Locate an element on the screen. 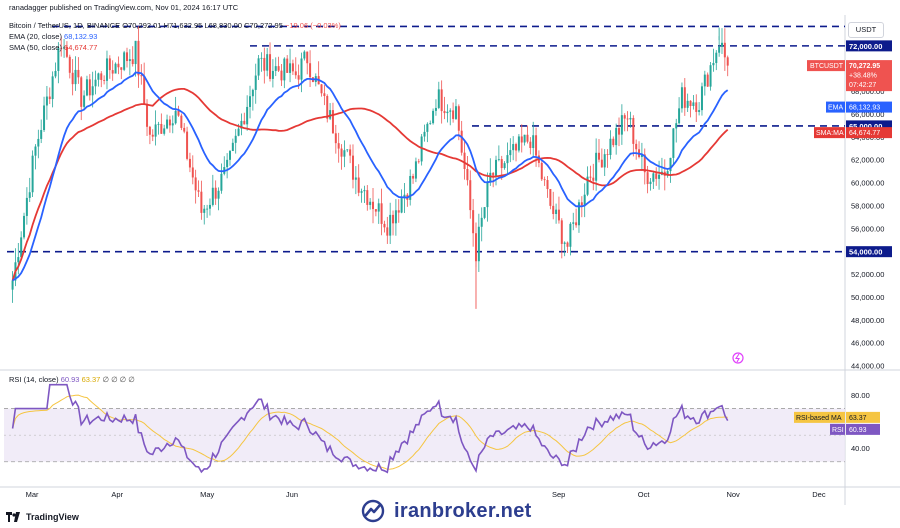 The width and height of the screenshot is (900, 528). time-tick-label: Jun is located at coordinates (292, 494).